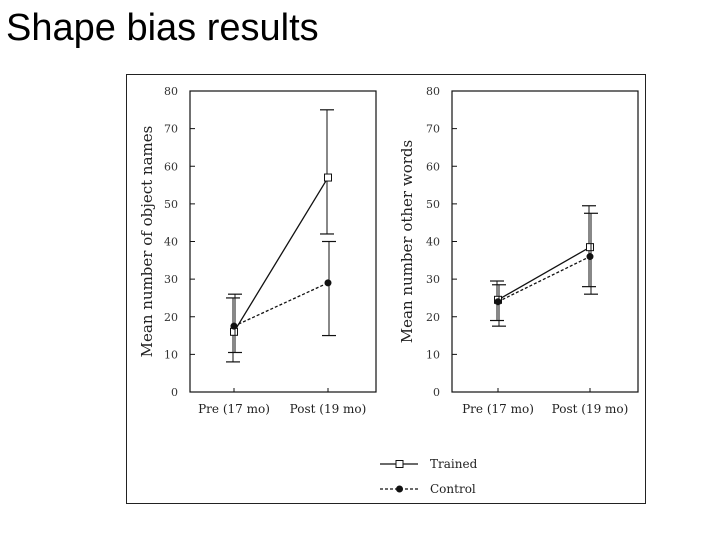 This screenshot has height=540, width=720. What do you see at coordinates (453, 489) in the screenshot?
I see `legend-label-control: Control` at bounding box center [453, 489].